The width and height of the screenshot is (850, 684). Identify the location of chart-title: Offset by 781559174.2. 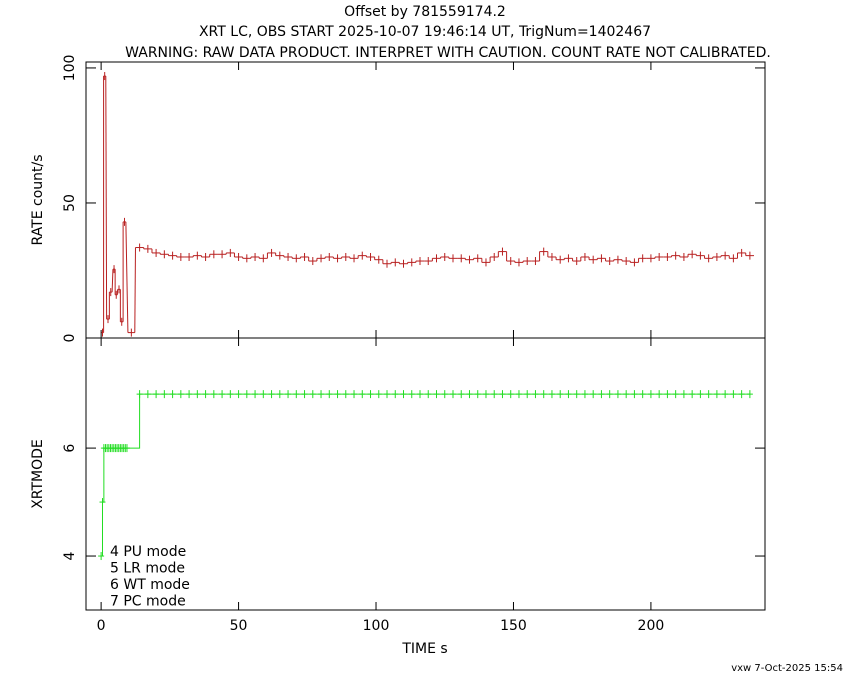
(425, 12).